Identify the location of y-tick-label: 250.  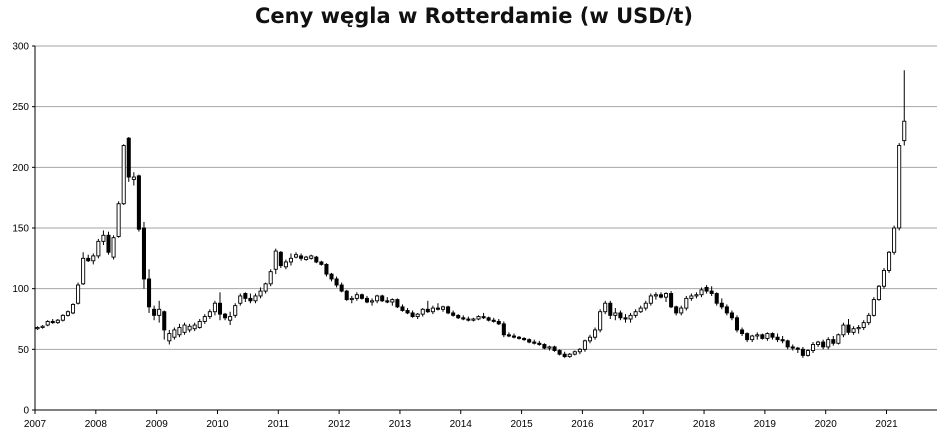
(20, 107).